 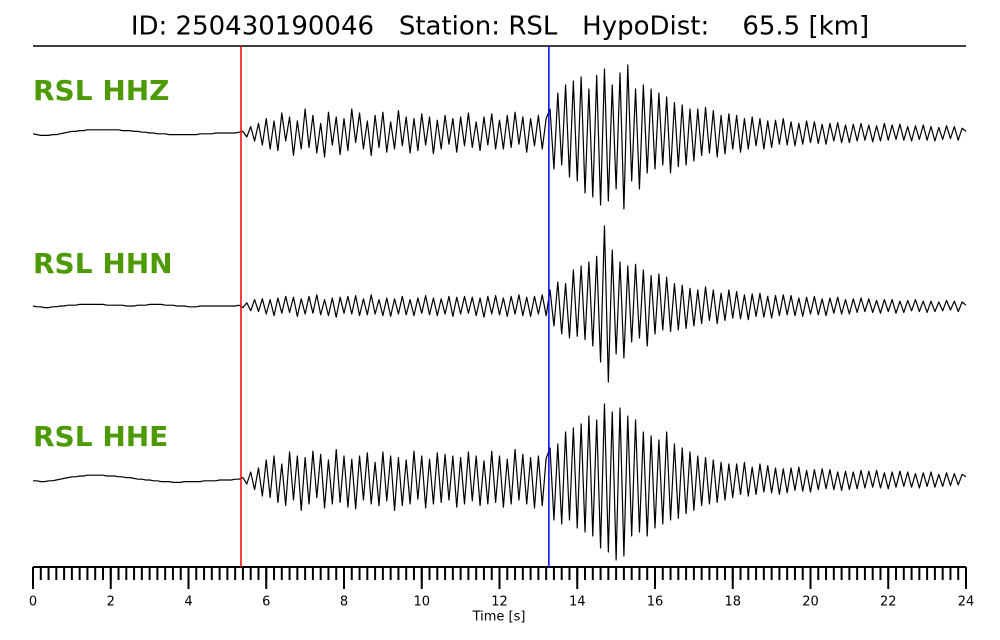 What do you see at coordinates (111, 602) in the screenshot?
I see `x-tick-label: 2` at bounding box center [111, 602].